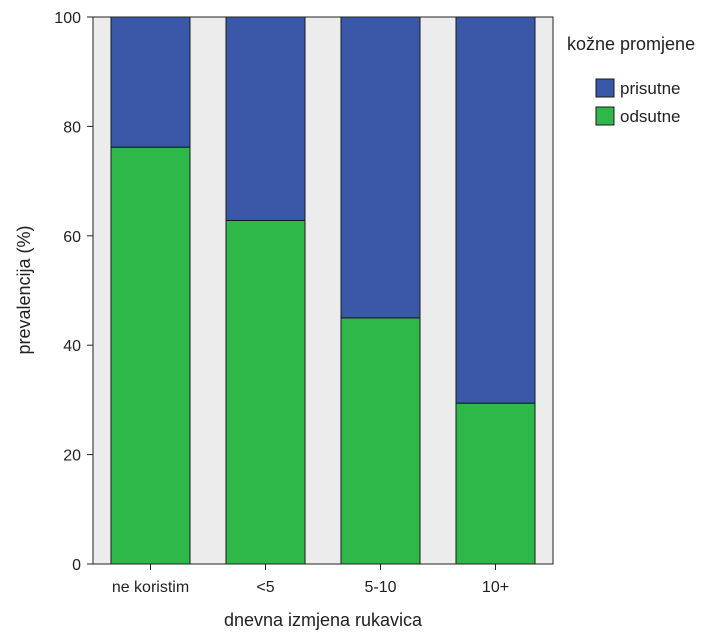 This screenshot has height=642, width=715. I want to click on legend-items: prisutne odsutne, so click(638, 102).